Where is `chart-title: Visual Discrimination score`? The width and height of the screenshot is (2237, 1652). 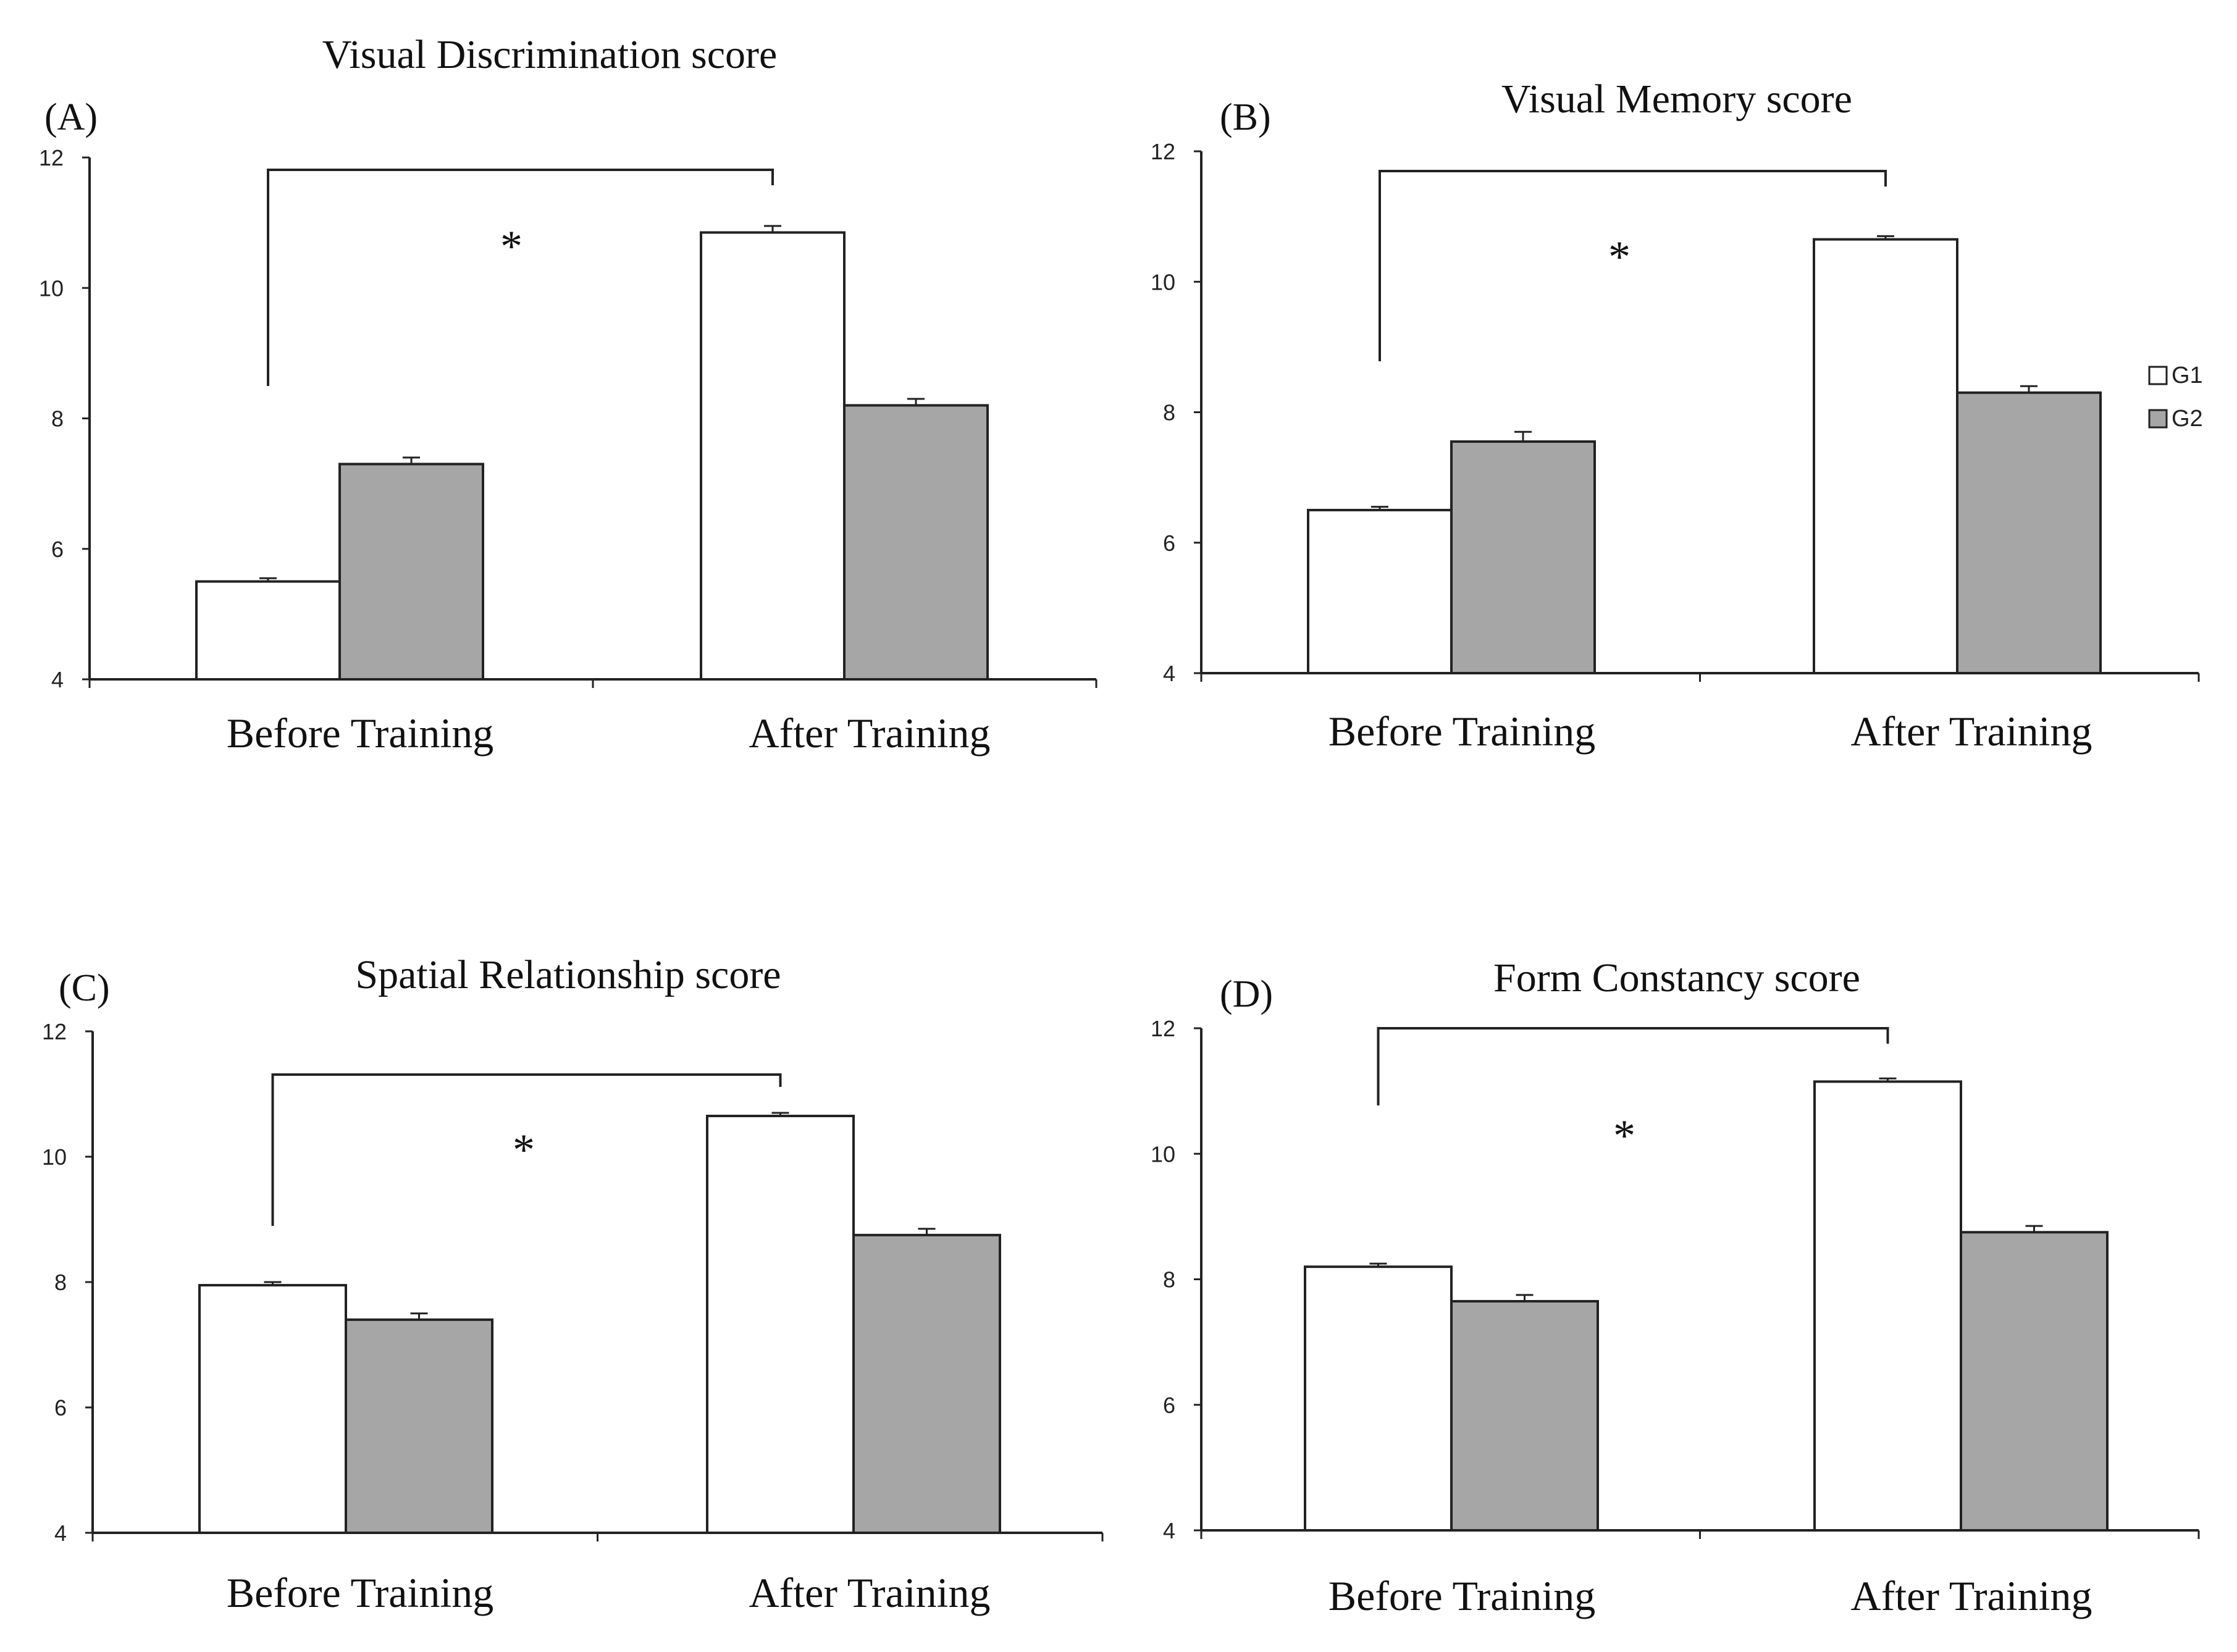
chart-title: Visual Discrimination score is located at coordinates (550, 54).